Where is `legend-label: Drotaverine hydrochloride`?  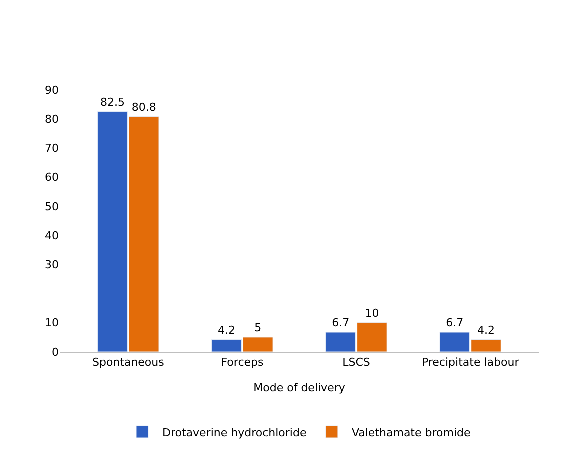
legend-label: Drotaverine hydrochloride is located at coordinates (234, 433).